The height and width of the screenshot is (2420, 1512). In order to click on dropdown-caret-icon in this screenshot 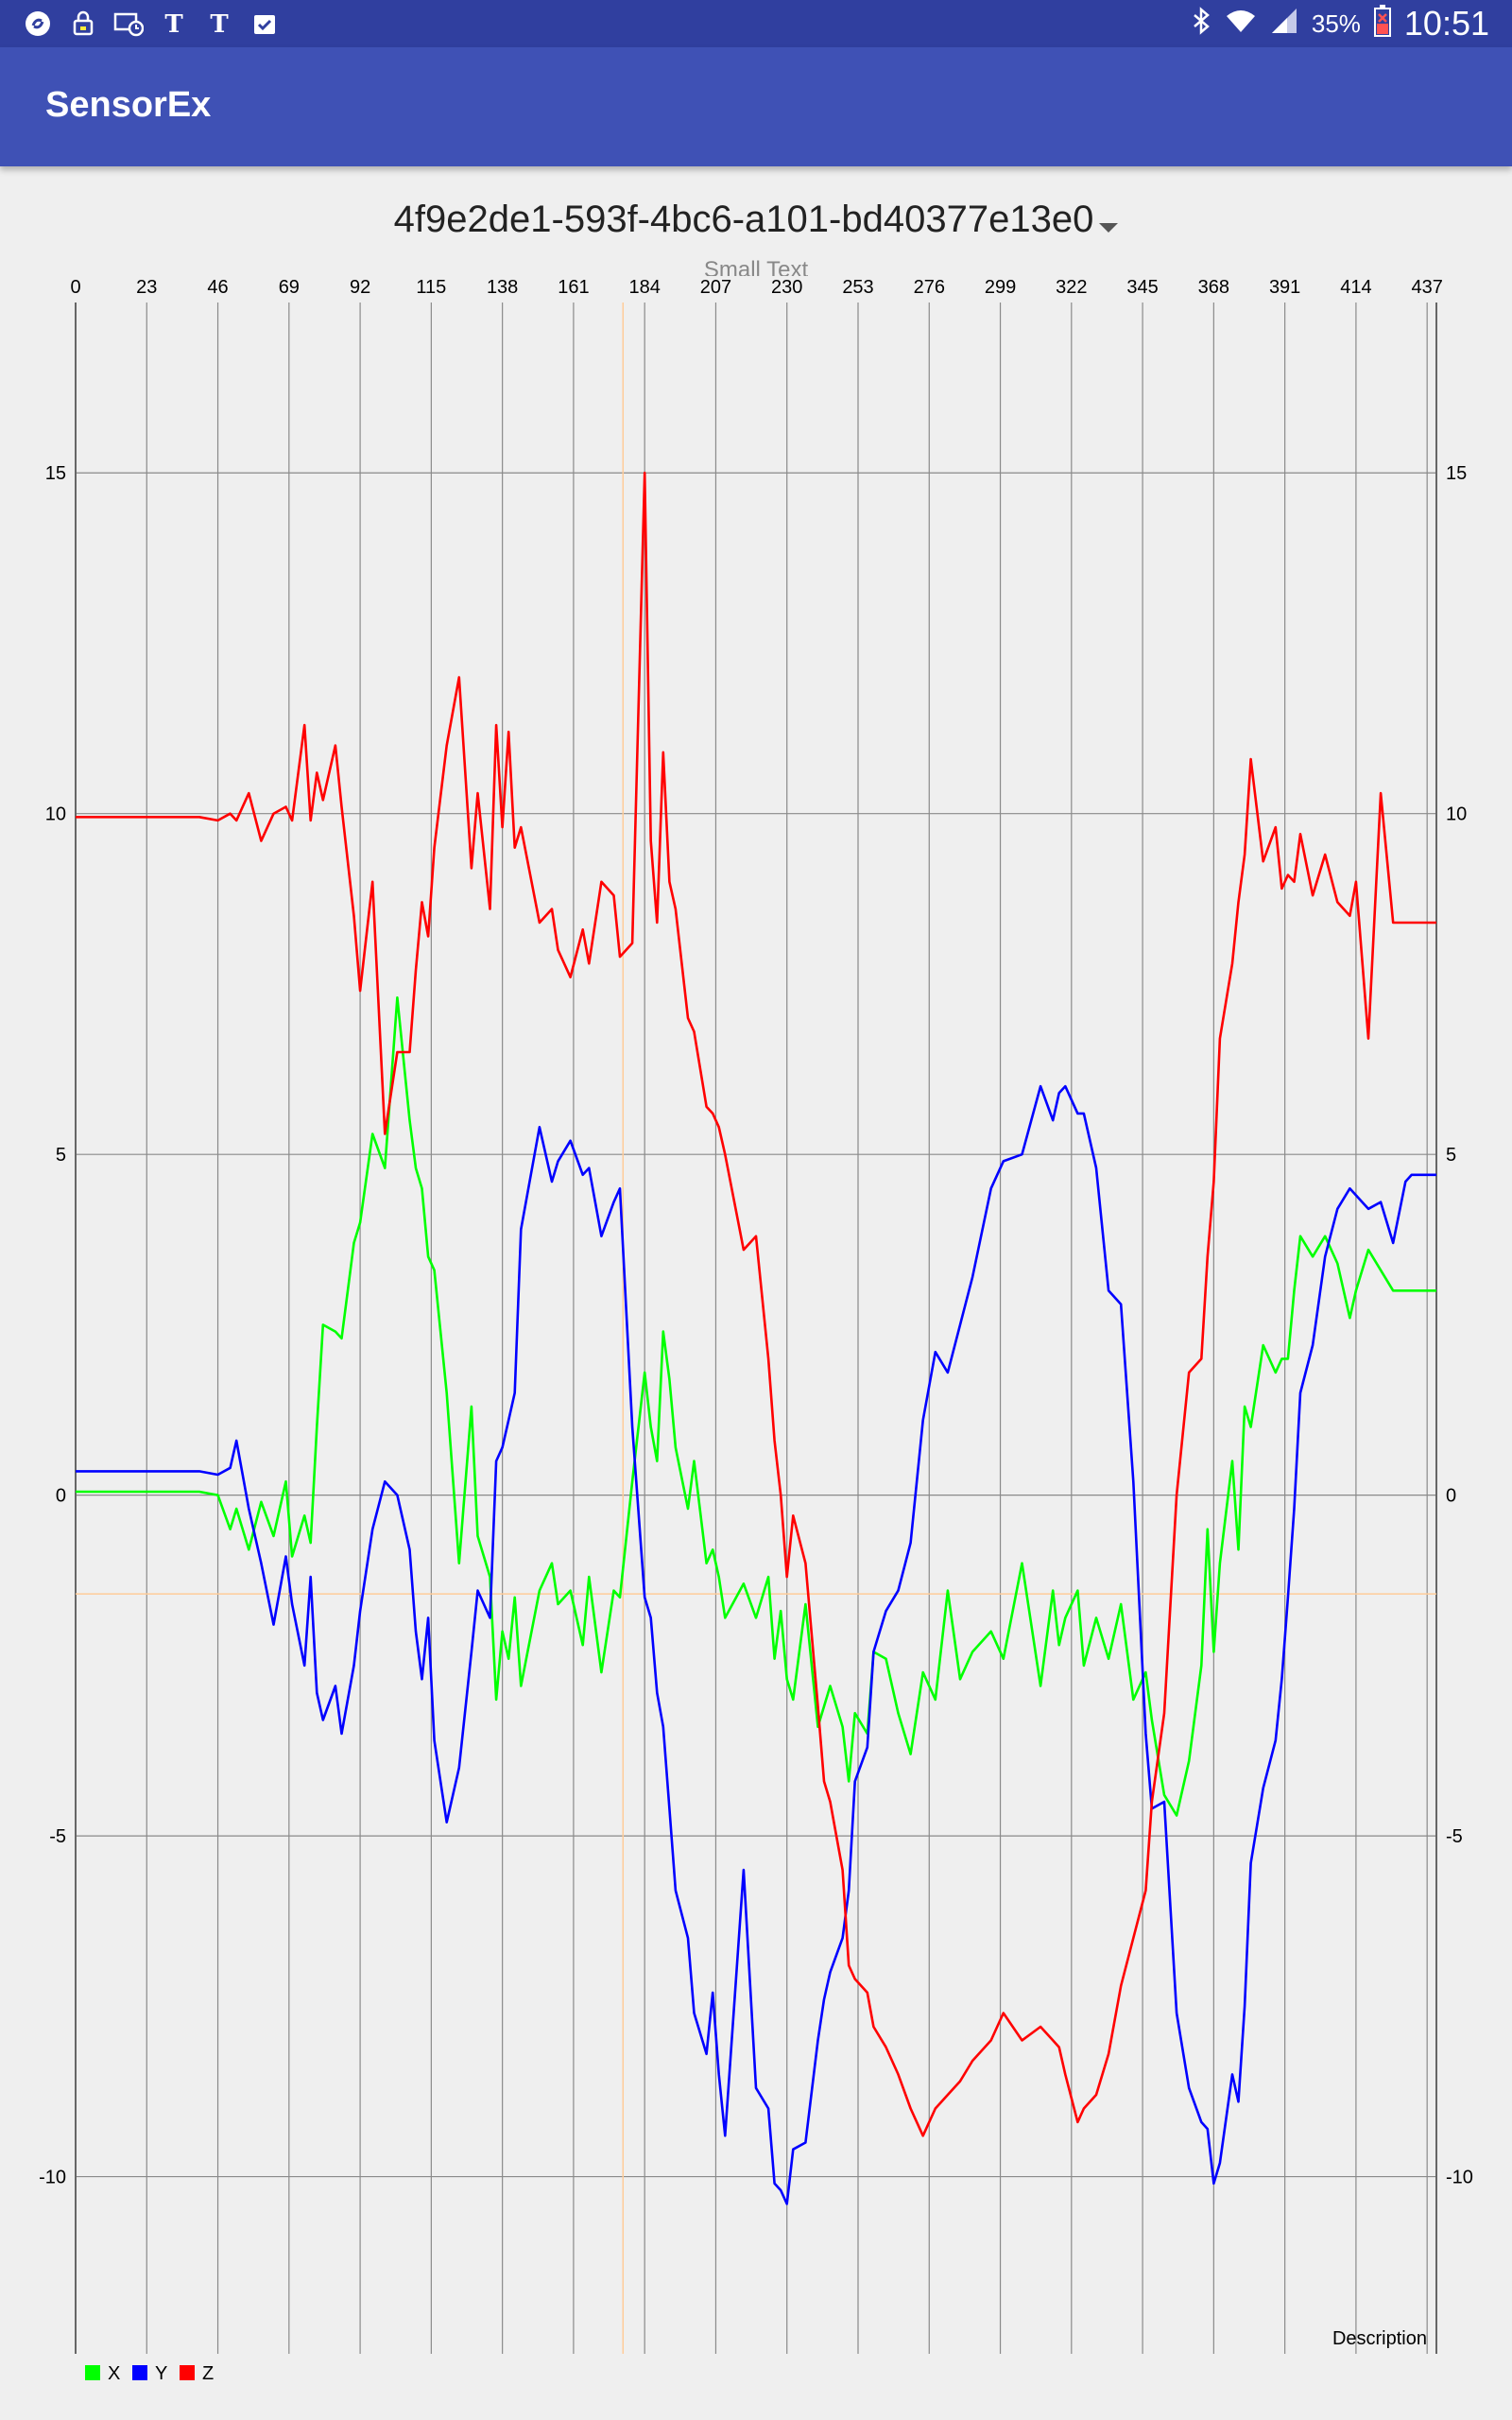, I will do `click(1109, 227)`.